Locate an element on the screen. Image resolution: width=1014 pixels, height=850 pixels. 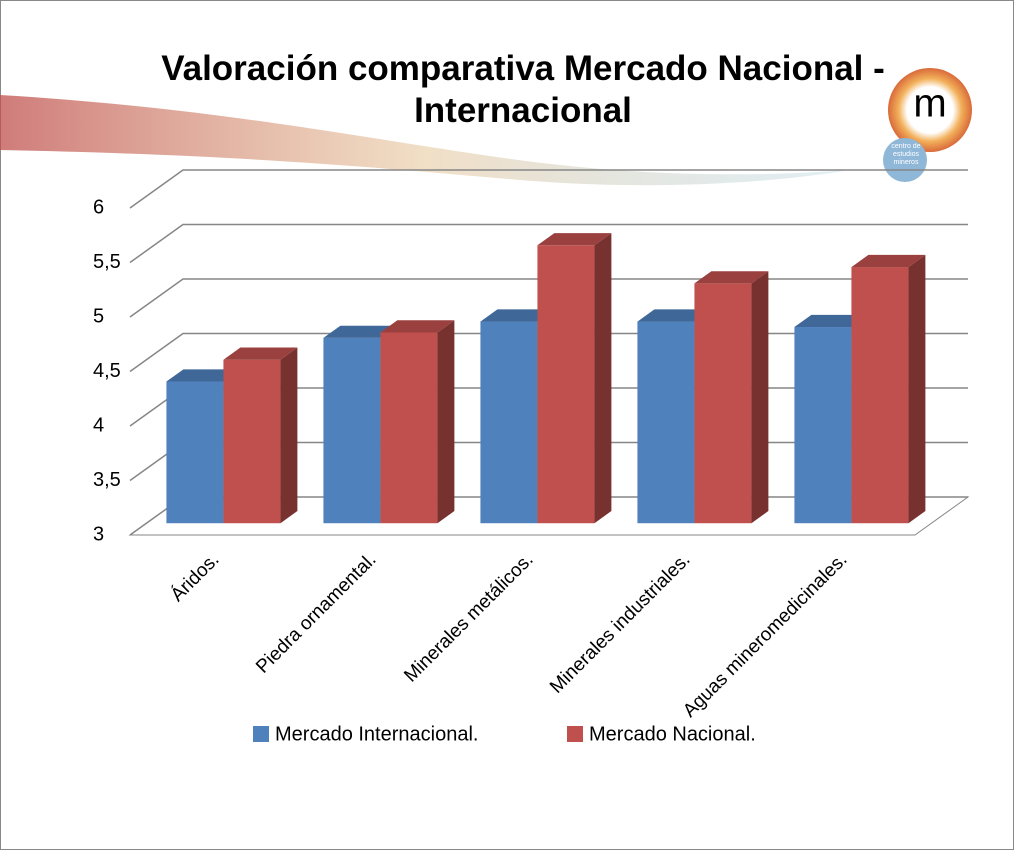
y-tick-label: 5,5 is located at coordinates (107, 262).